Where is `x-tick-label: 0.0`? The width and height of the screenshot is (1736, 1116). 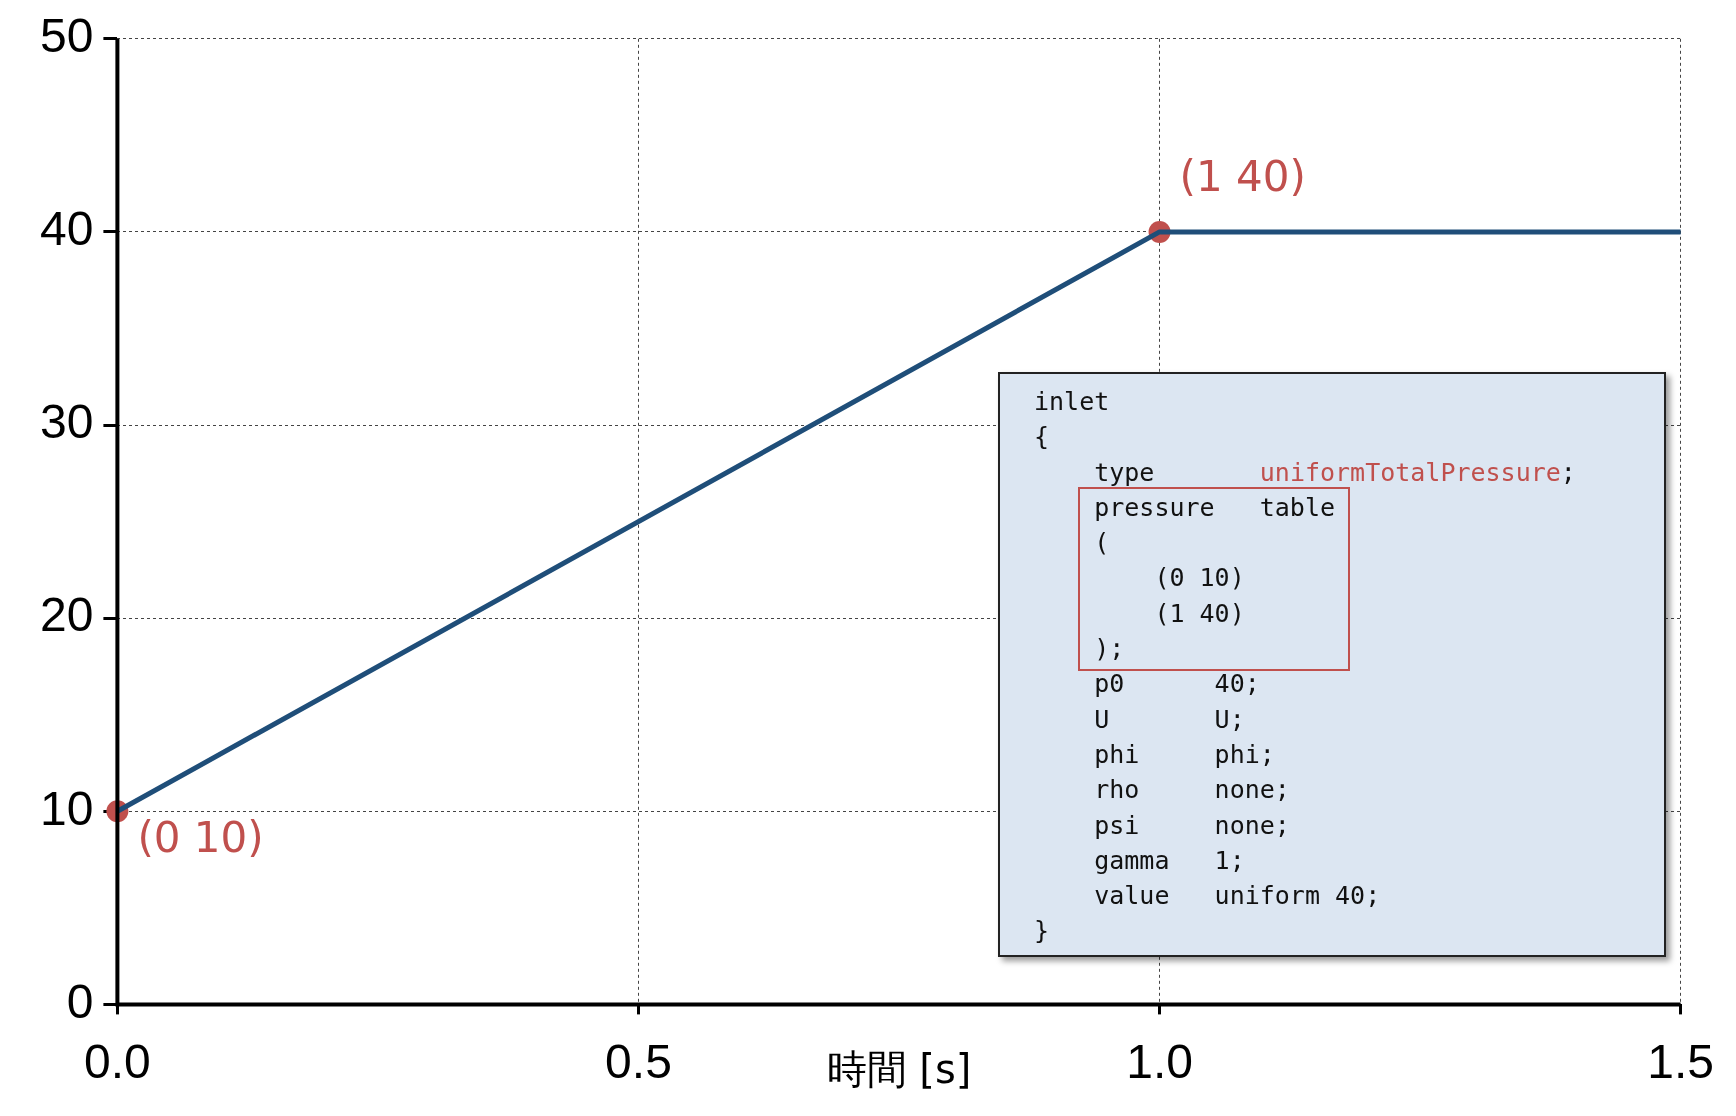 x-tick-label: 0.0 is located at coordinates (117, 1062).